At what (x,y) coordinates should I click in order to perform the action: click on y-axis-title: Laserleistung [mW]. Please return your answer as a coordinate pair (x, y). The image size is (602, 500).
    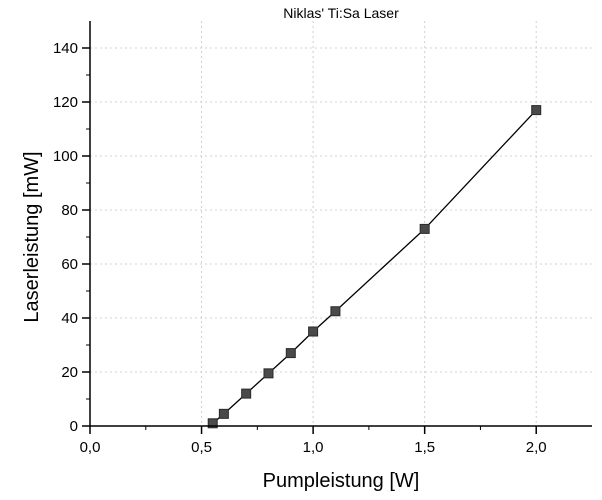
    Looking at the image, I should click on (32, 236).